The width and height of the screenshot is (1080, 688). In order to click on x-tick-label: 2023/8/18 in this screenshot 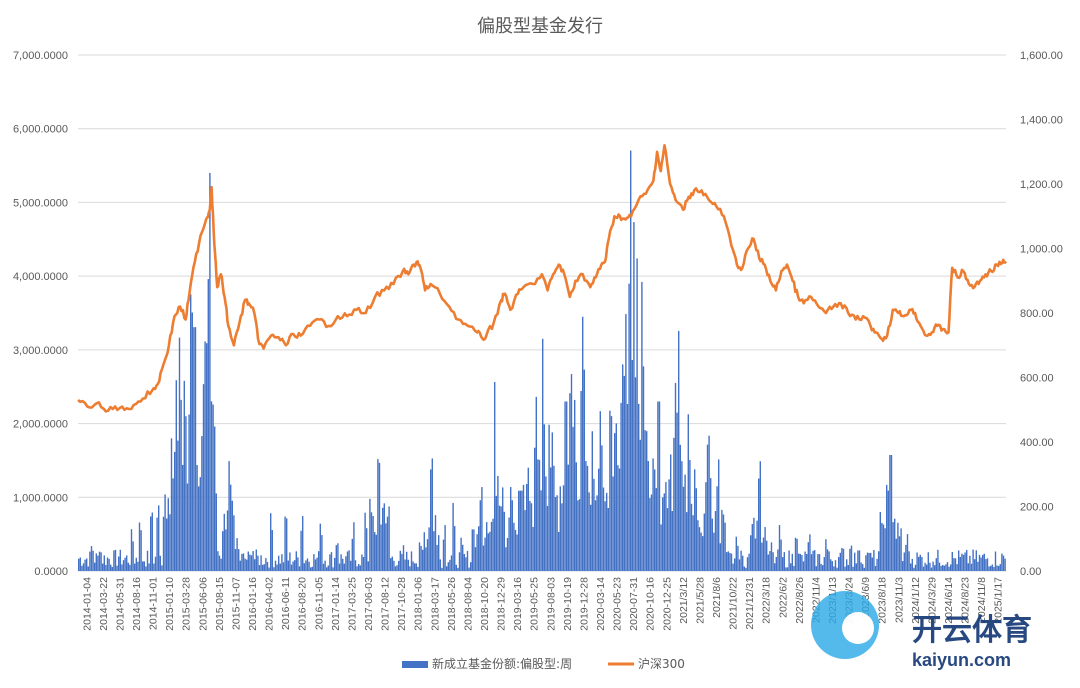, I will do `click(883, 600)`.